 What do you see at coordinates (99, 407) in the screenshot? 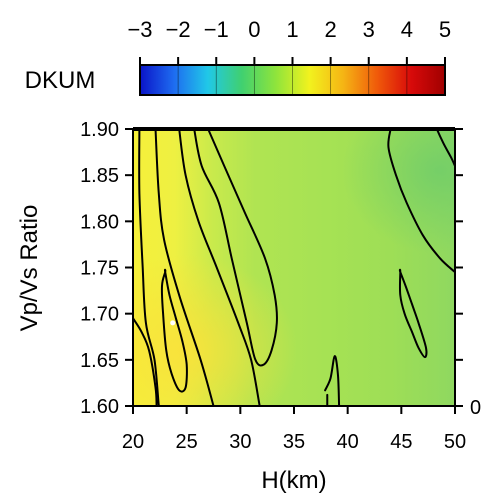
I see `y-tick-label: 1.60` at bounding box center [99, 407].